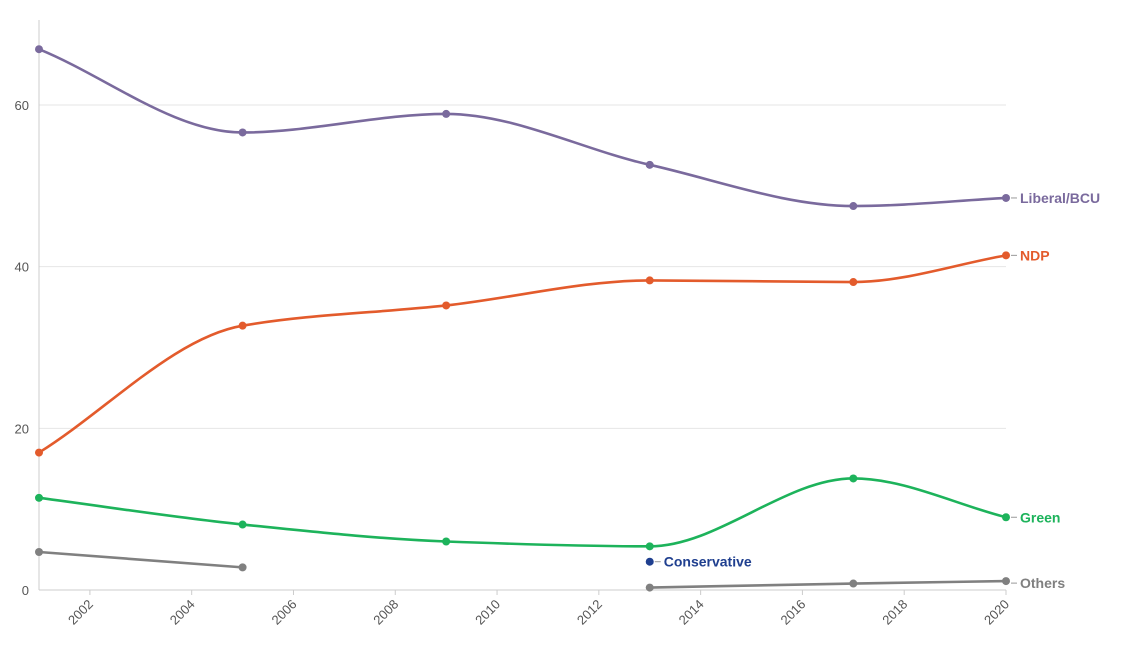  Describe the element at coordinates (487, 612) in the screenshot. I see `x-tick-label: 2010` at that location.